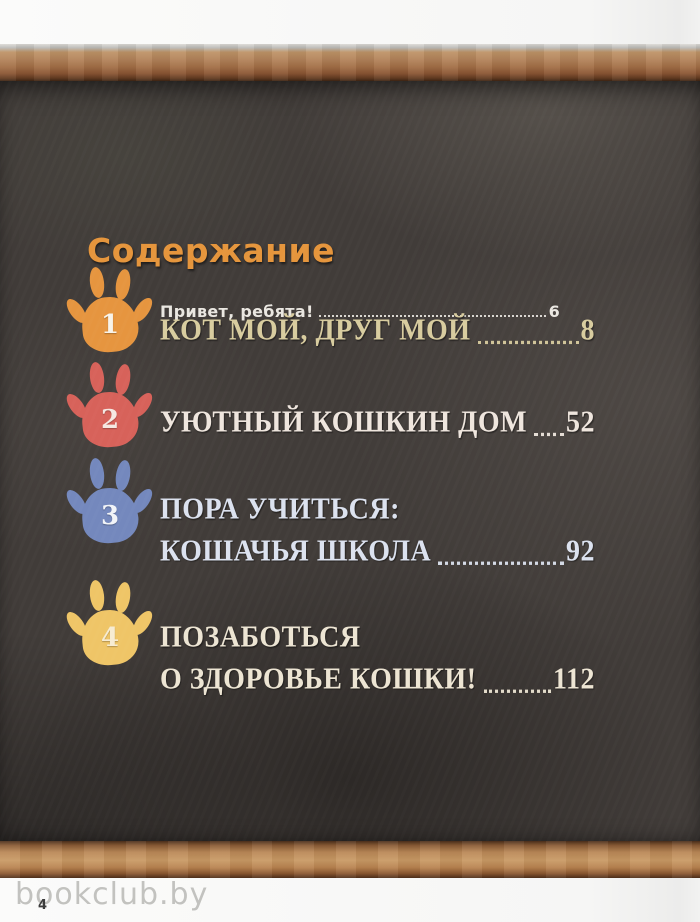  Describe the element at coordinates (377, 659) in the screenshot. I see `chapter-title: ПОЗАБОТЬСЯ О ЗДОРОВЬЕ КОШКИ! 112` at that location.